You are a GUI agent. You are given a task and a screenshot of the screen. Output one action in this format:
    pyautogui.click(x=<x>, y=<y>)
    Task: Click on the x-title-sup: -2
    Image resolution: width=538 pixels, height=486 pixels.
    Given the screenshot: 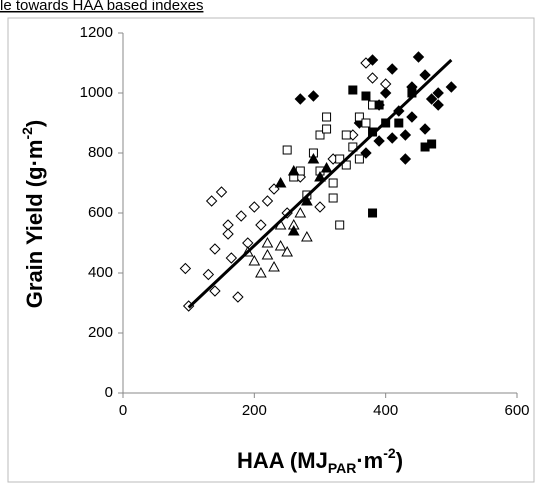 What is the action you would take?
    pyautogui.click(x=389, y=453)
    